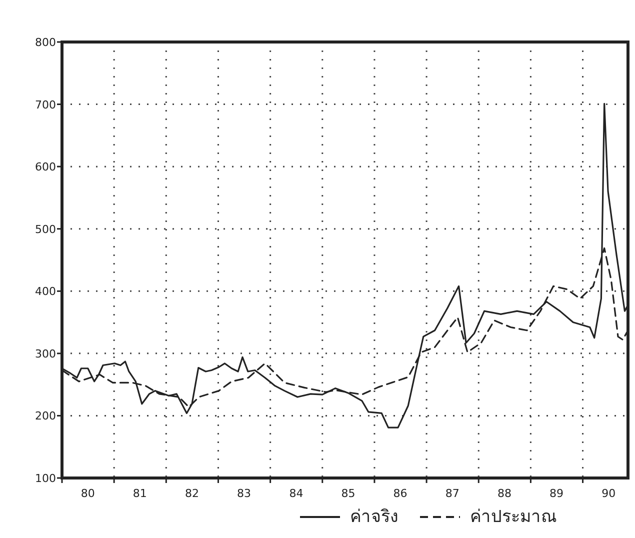 The height and width of the screenshot is (538, 635). Describe the element at coordinates (400, 493) in the screenshot. I see `x-tick-label: 86` at that location.